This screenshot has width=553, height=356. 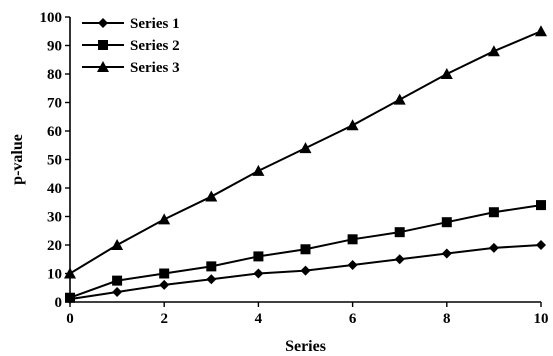 I want to click on legend: Series 1 Series 2 Series 3, so click(x=131, y=46).